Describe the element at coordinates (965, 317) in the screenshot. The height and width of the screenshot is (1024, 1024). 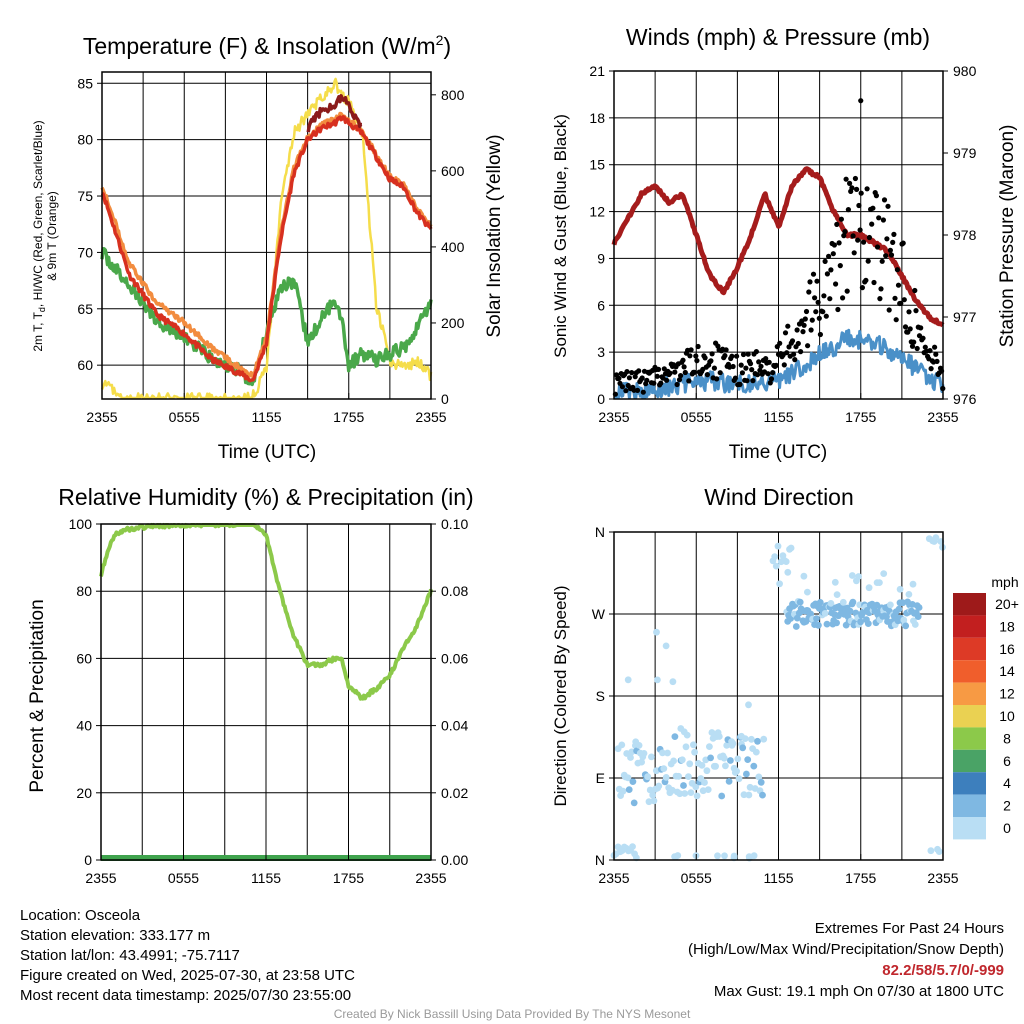
I see `pressure-ytick-right-label: 977` at that location.